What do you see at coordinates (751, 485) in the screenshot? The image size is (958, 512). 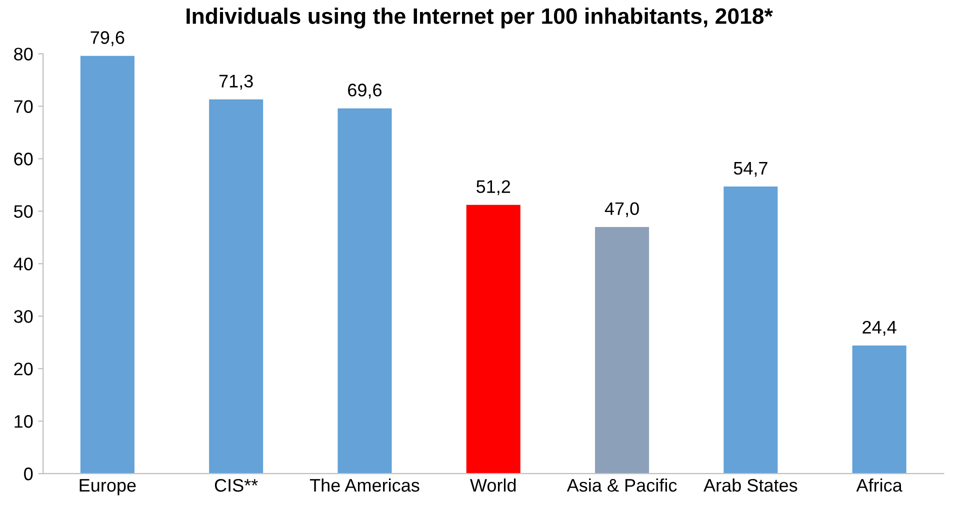 I see `x-tick-label: Arab States` at bounding box center [751, 485].